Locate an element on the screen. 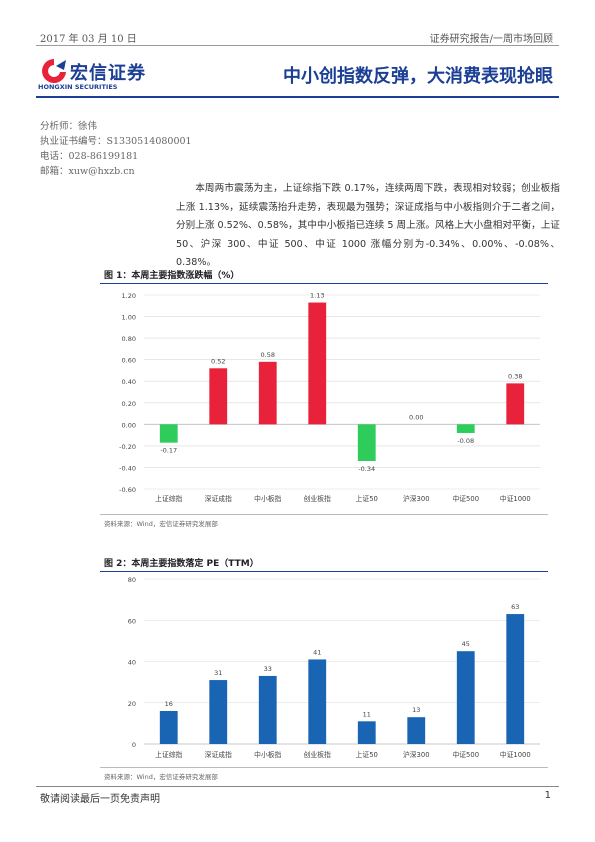  y-tick-label: 0.40 is located at coordinates (129, 382).